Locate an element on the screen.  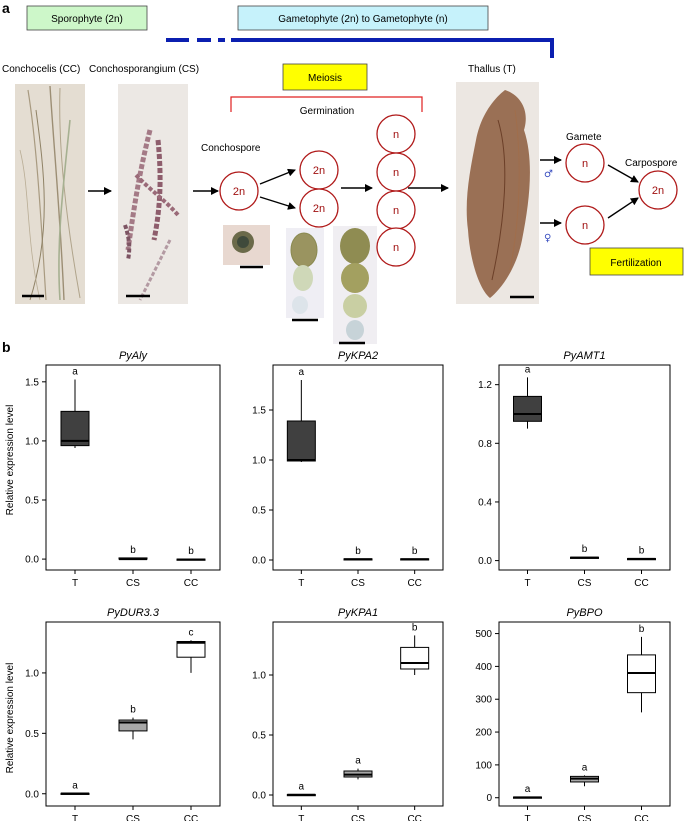
chart-pykpa2: PyKPA2 0.0 0.5 1.0 1.5 T CS CC a b b is located at coordinates (348, 469).